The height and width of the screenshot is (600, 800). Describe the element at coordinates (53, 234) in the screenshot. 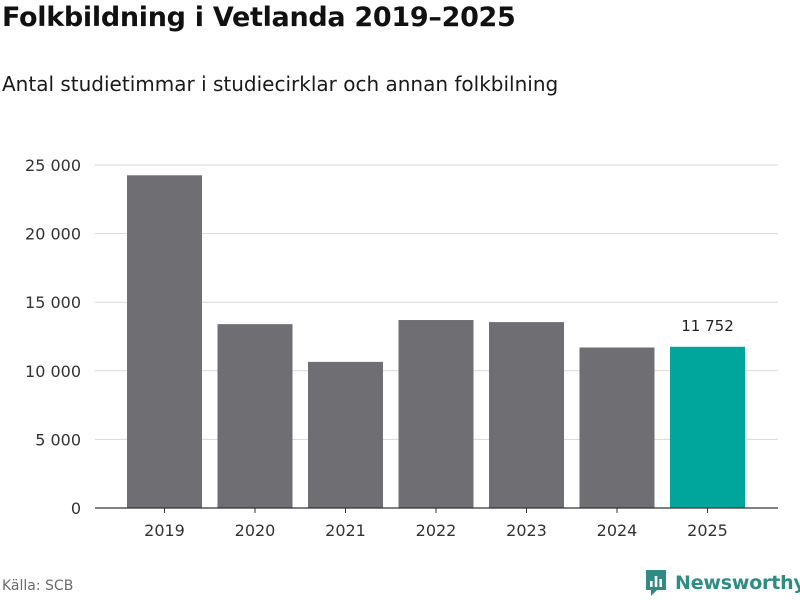

I see `y-tick-label: 20 000` at that location.